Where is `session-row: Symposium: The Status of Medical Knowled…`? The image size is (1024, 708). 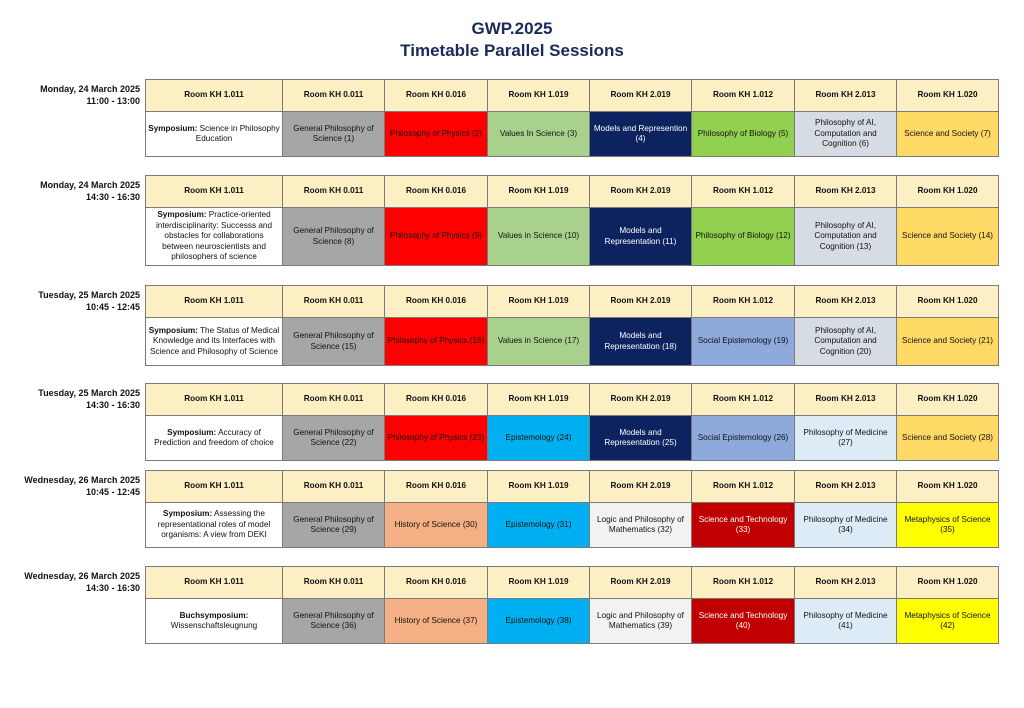
session-row: Symposium: The Status of Medical Knowled… is located at coordinates (572, 341).